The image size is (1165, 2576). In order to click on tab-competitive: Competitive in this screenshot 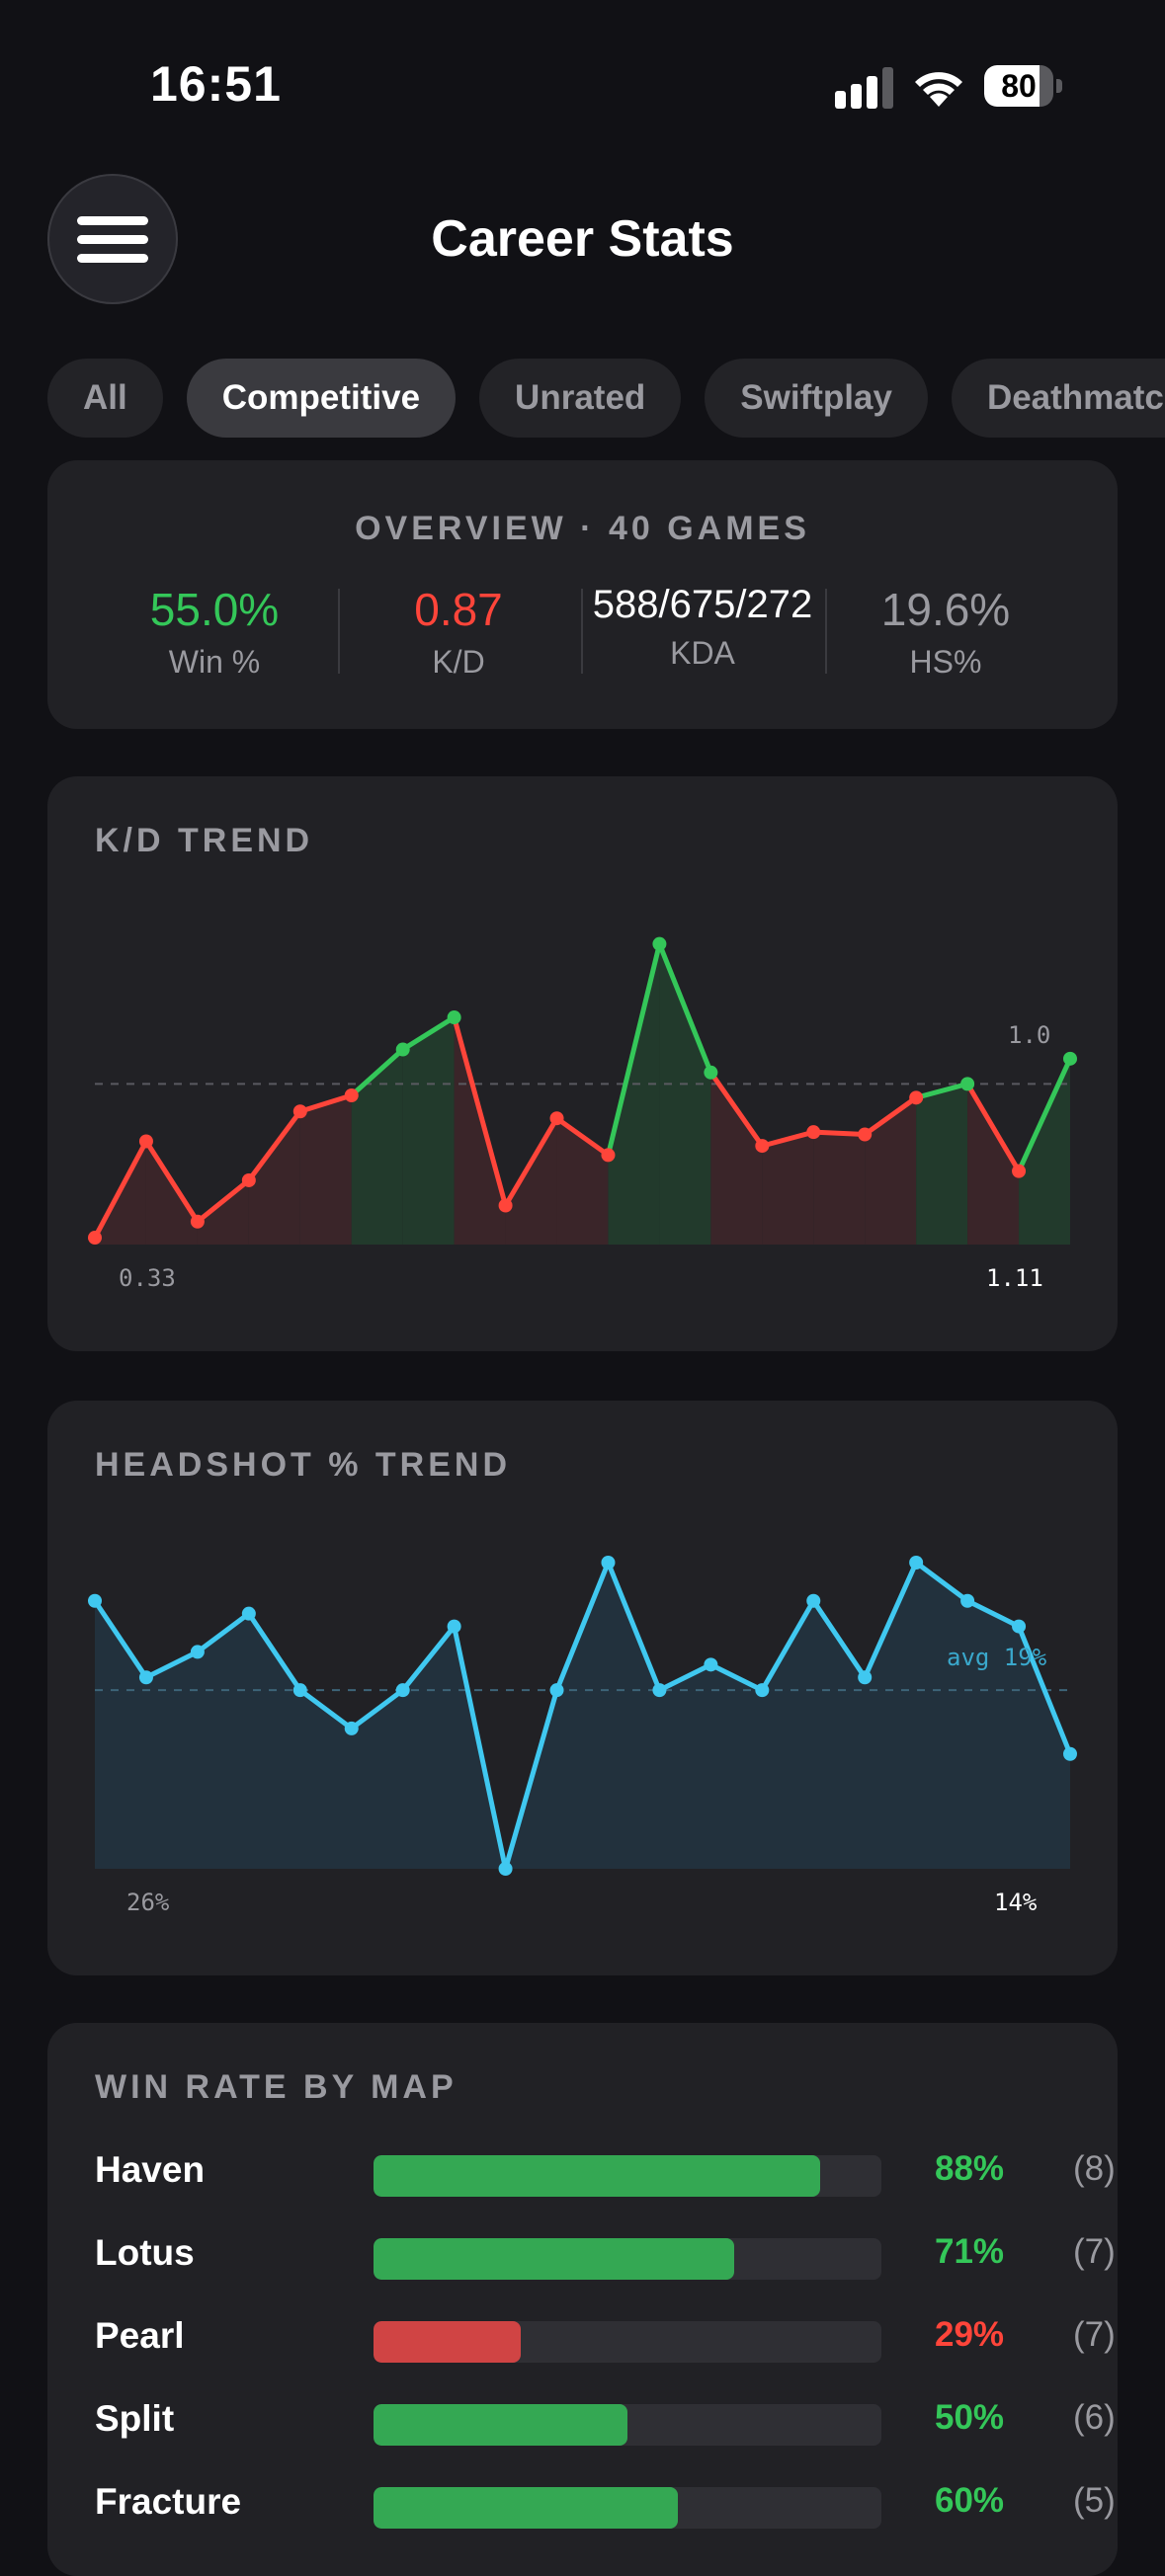, I will do `click(321, 398)`.